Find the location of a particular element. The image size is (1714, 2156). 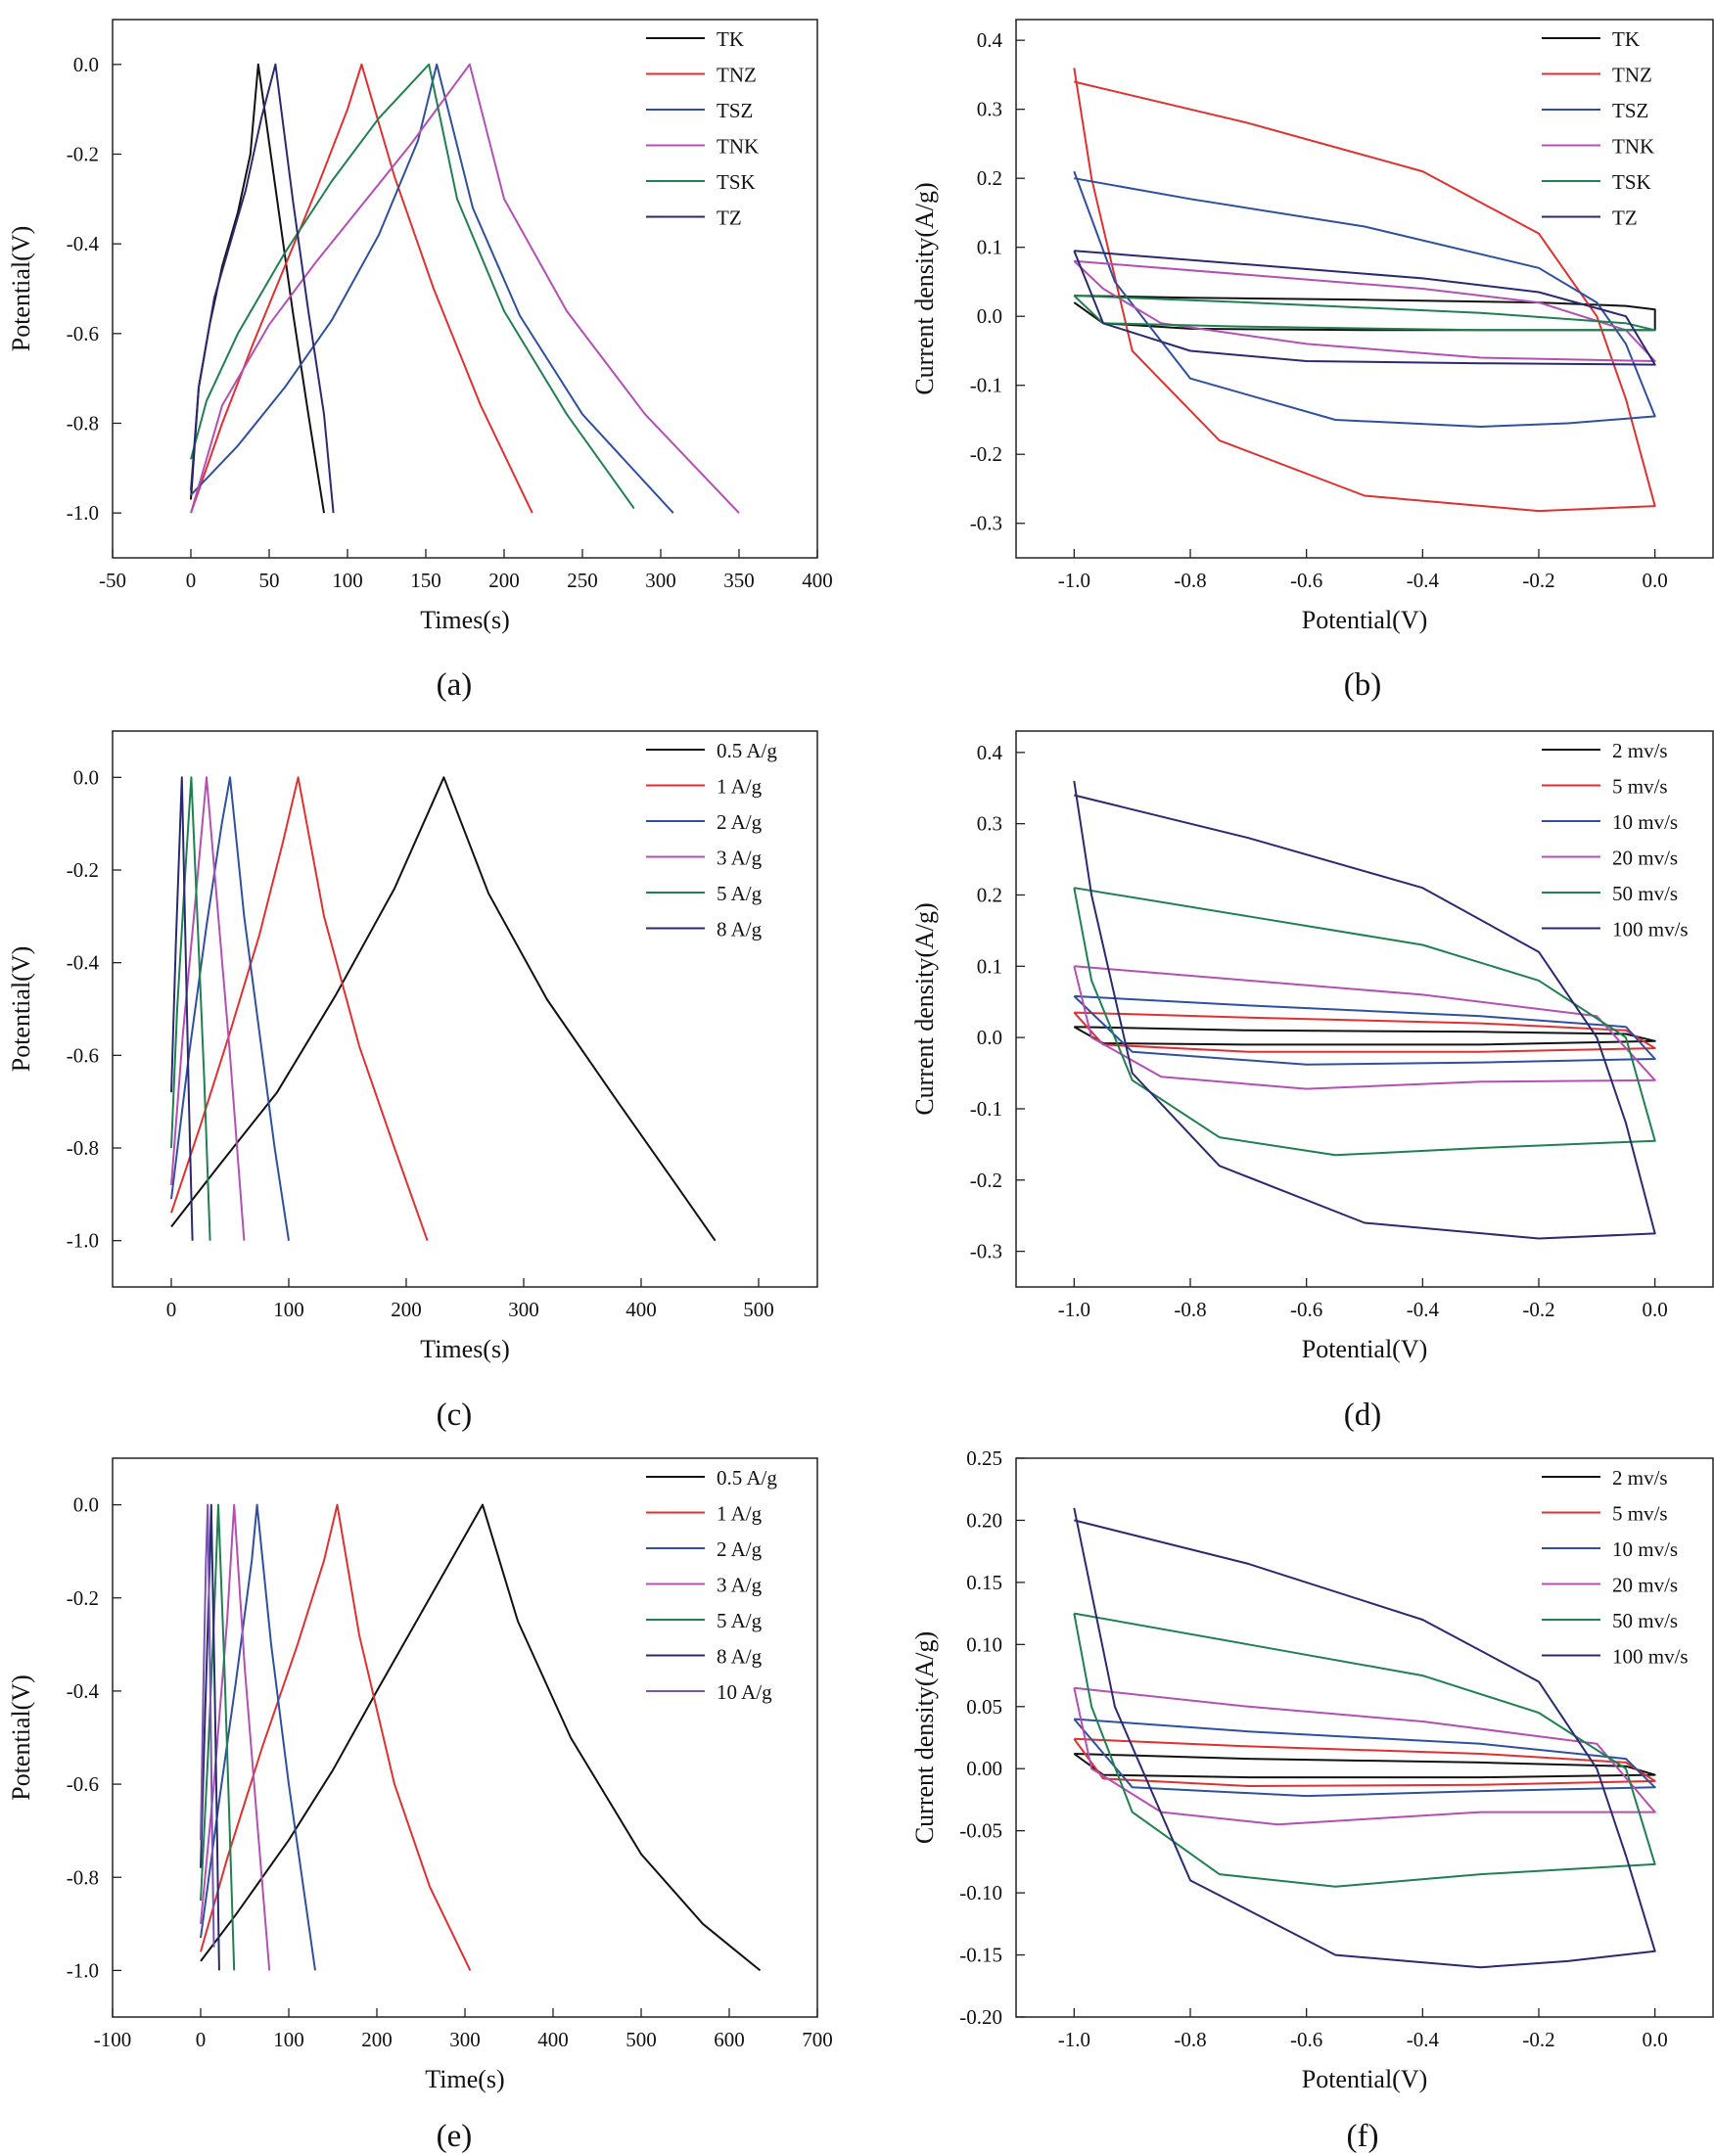

panel-label: (a) is located at coordinates (455, 685).